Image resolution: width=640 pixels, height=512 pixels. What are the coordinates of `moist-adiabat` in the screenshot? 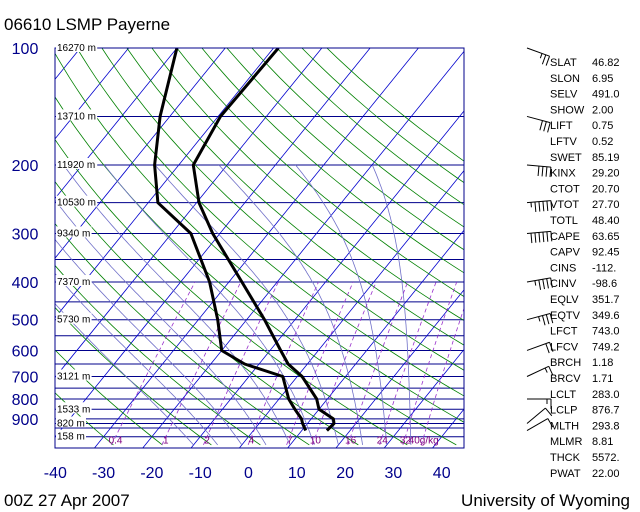 It's located at (124, 374).